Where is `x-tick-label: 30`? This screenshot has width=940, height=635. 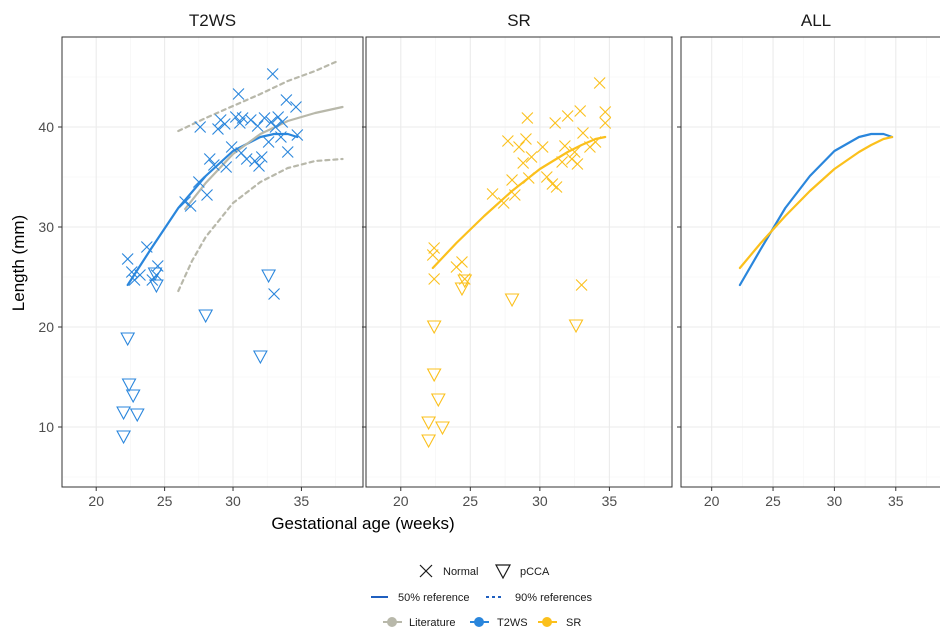 x-tick-label: 30 is located at coordinates (835, 501).